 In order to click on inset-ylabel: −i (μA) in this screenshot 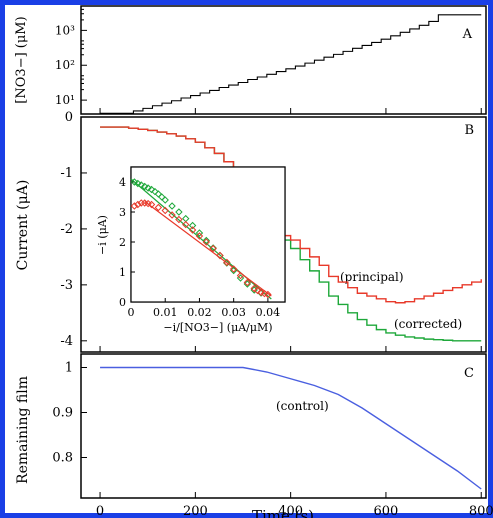, I will do `click(102, 235)`.